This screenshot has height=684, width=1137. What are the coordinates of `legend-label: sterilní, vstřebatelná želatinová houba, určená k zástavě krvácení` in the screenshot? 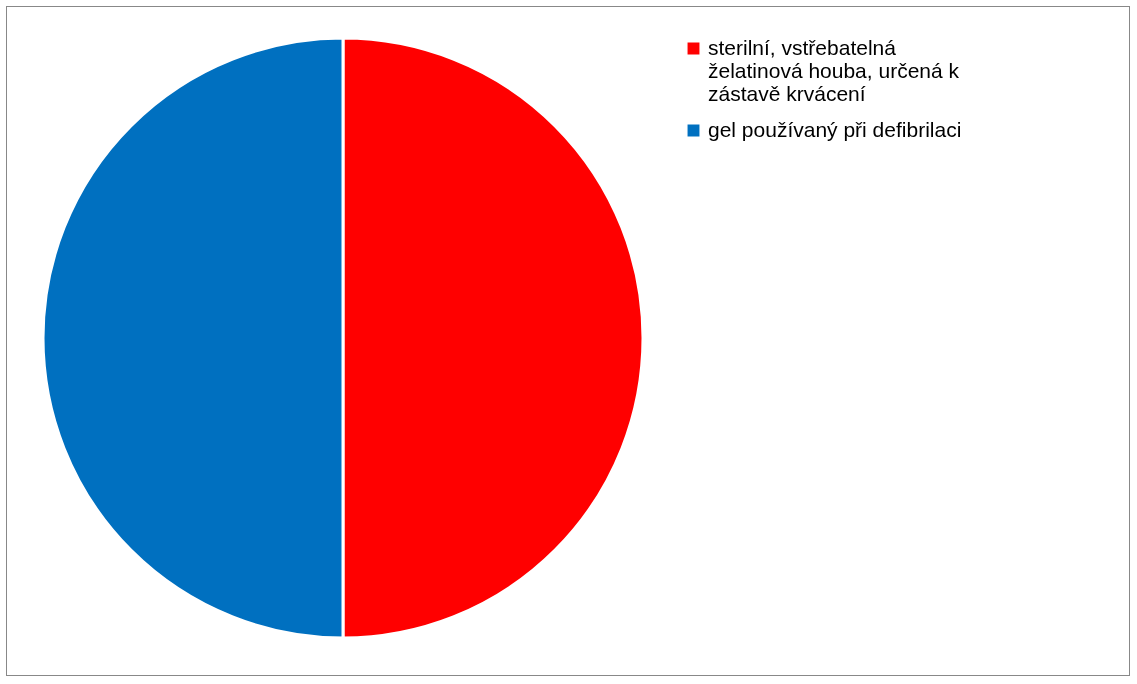 It's located at (834, 70).